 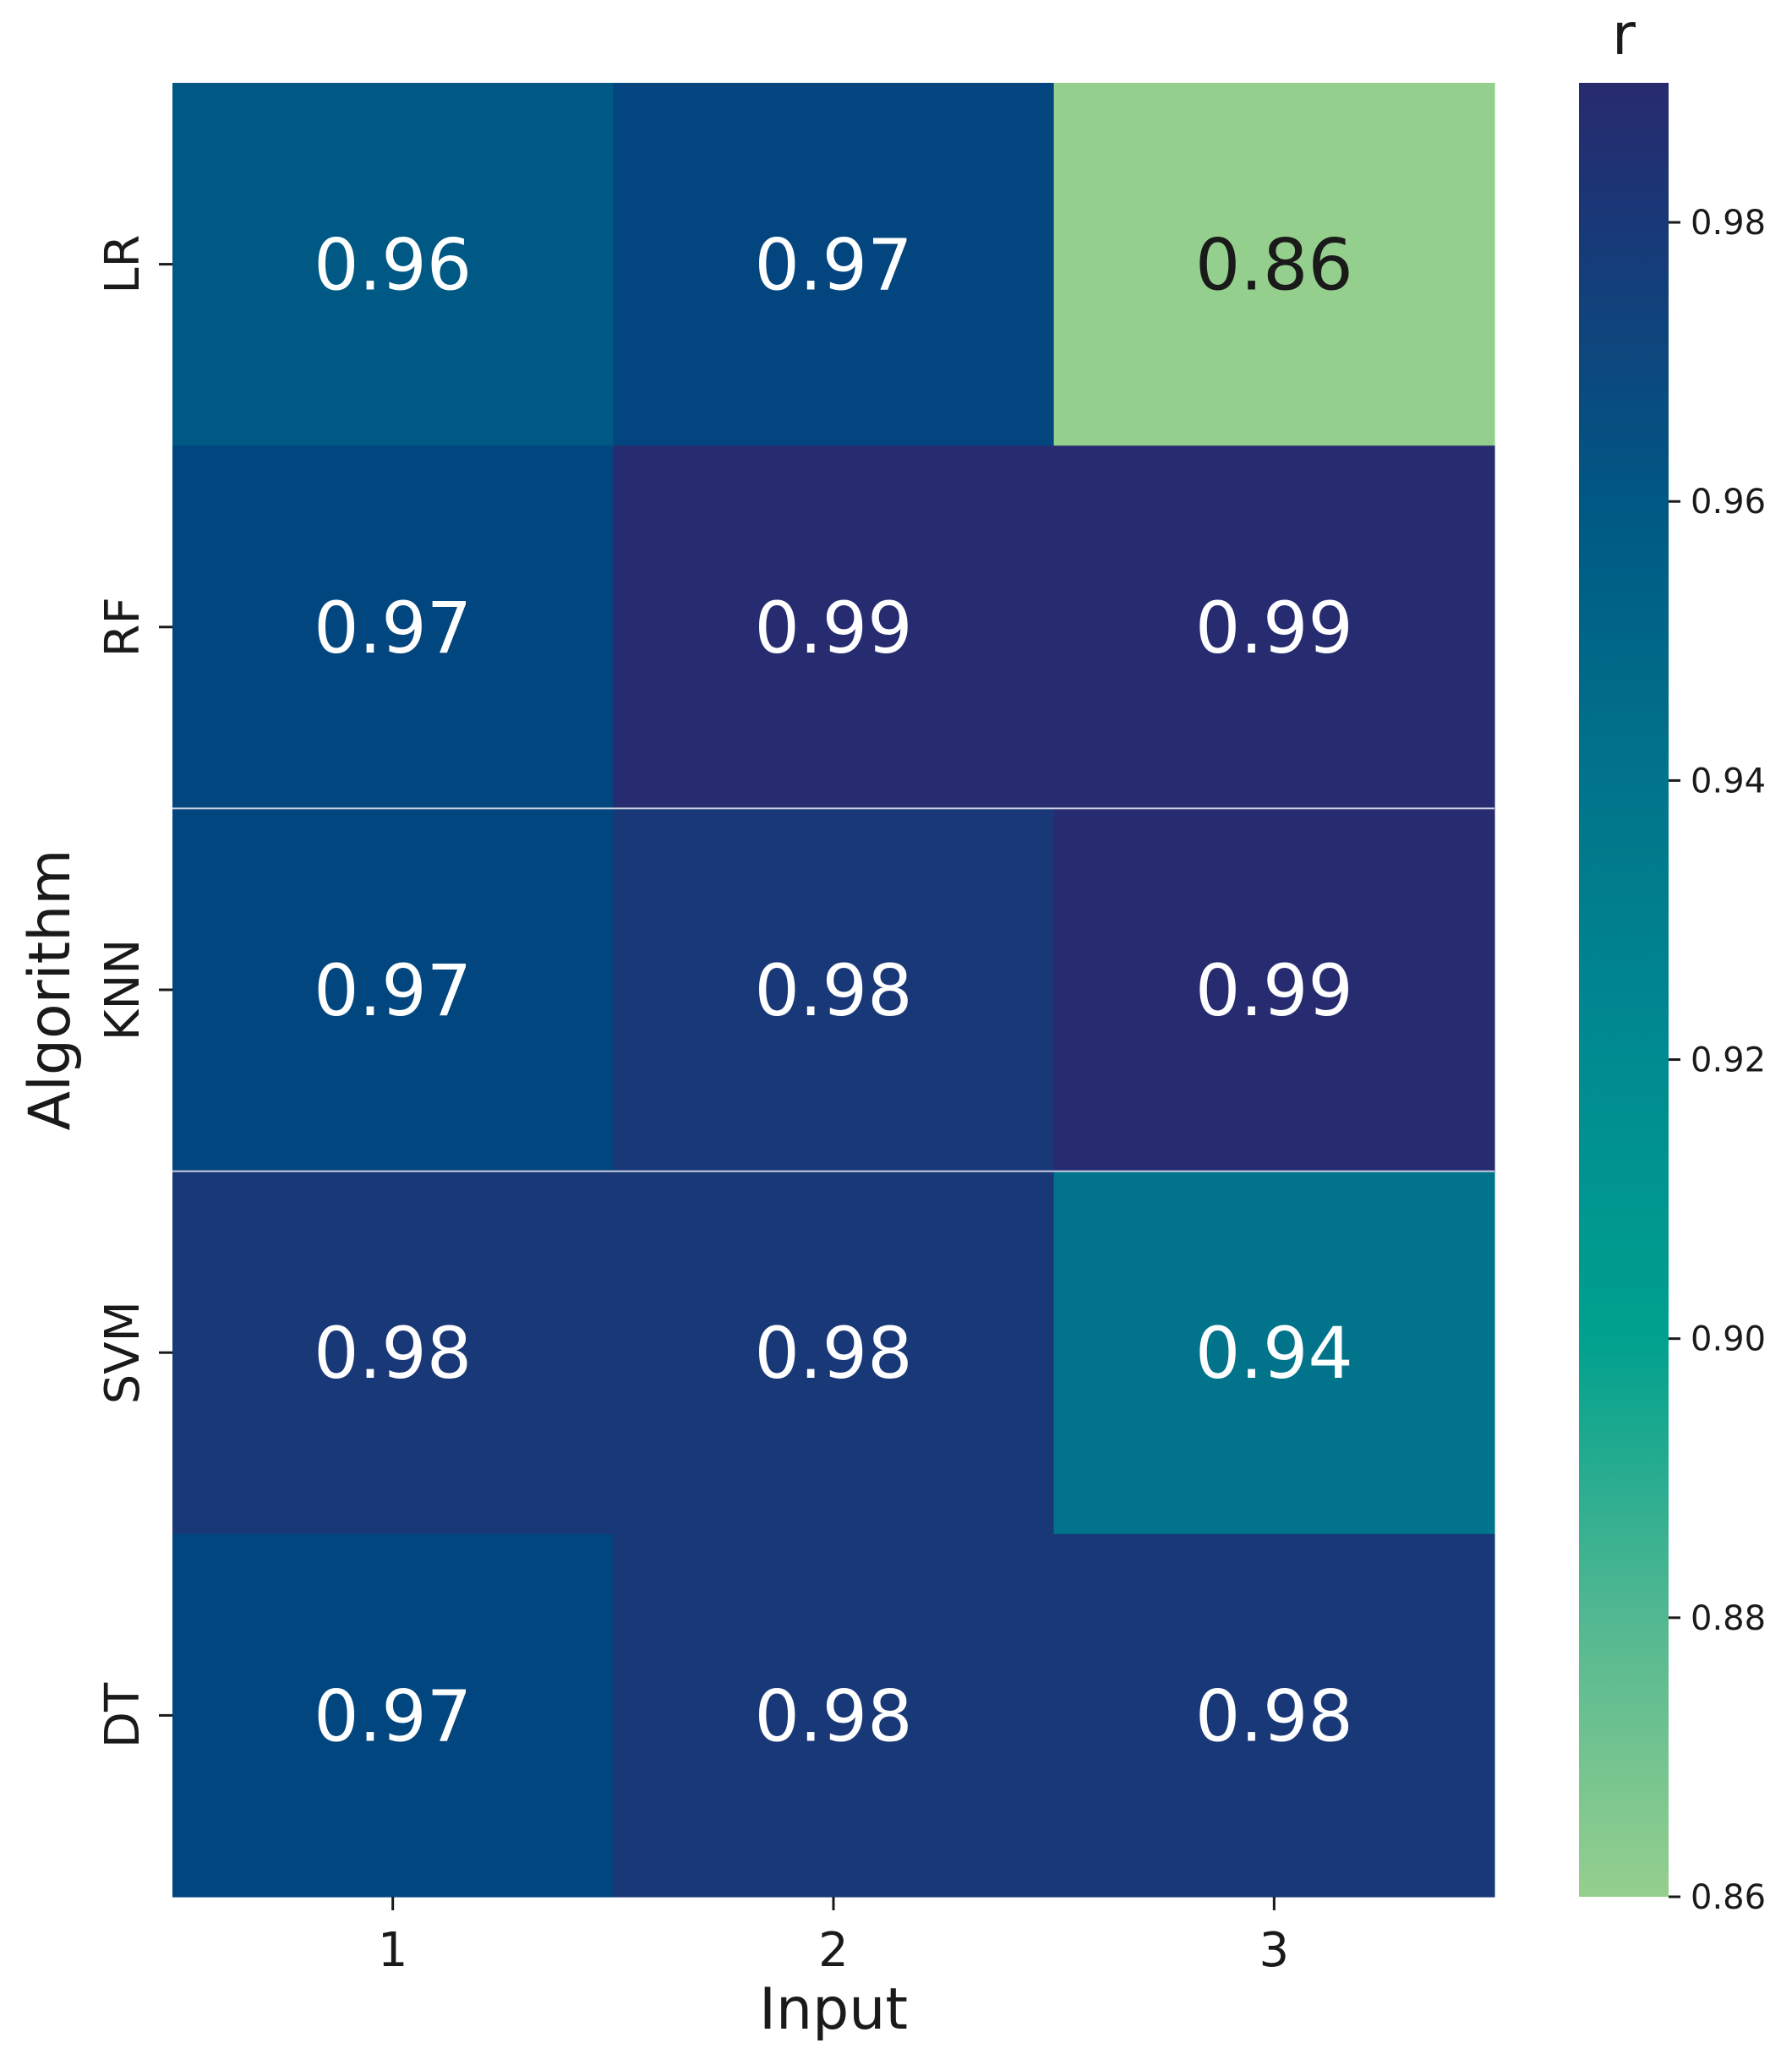 What do you see at coordinates (1274, 1950) in the screenshot?
I see `x-tick-label: 3` at bounding box center [1274, 1950].